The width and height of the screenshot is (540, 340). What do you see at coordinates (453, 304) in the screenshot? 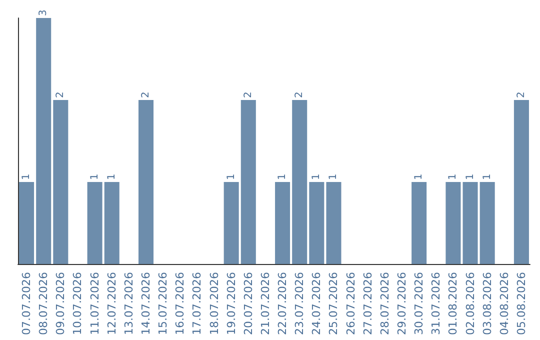
I see `x-tick-label: 01.08.2026` at bounding box center [453, 304].